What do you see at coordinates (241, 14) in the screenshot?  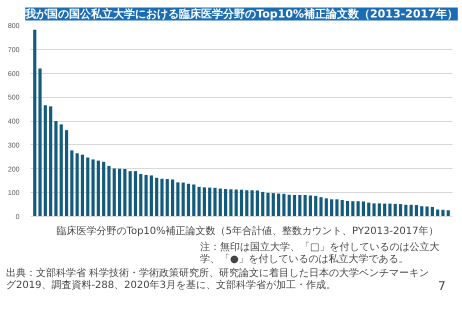 I see `chart-title: 我が国の国公私立大学における臨床医学分野のTop10%補正論文数（2013-2017年）` at bounding box center [241, 14].